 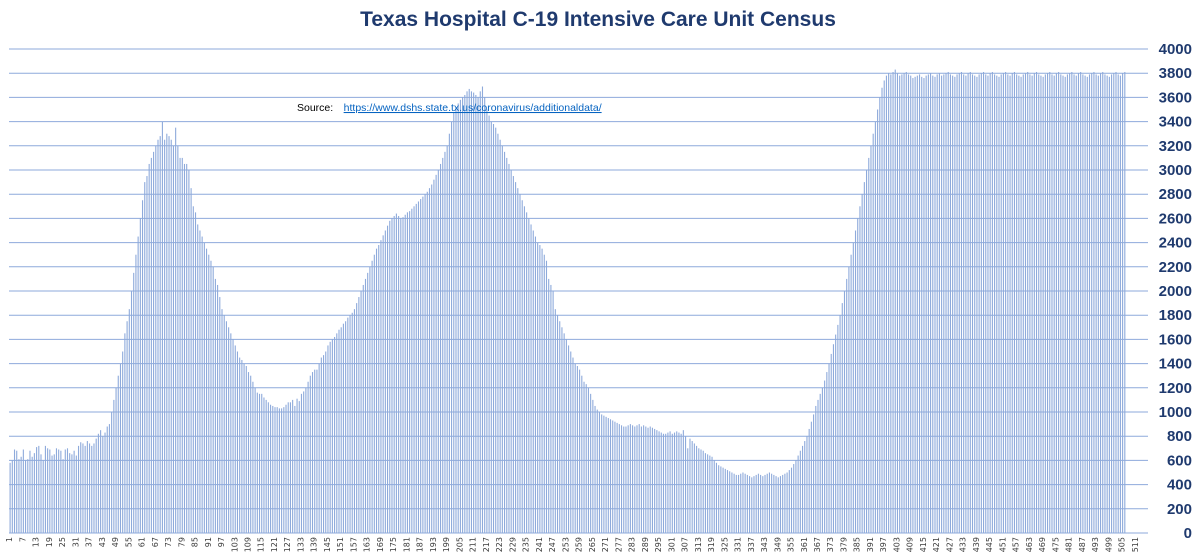 What do you see at coordinates (380, 544) in the screenshot?
I see `x-tick-label: 169` at bounding box center [380, 544].